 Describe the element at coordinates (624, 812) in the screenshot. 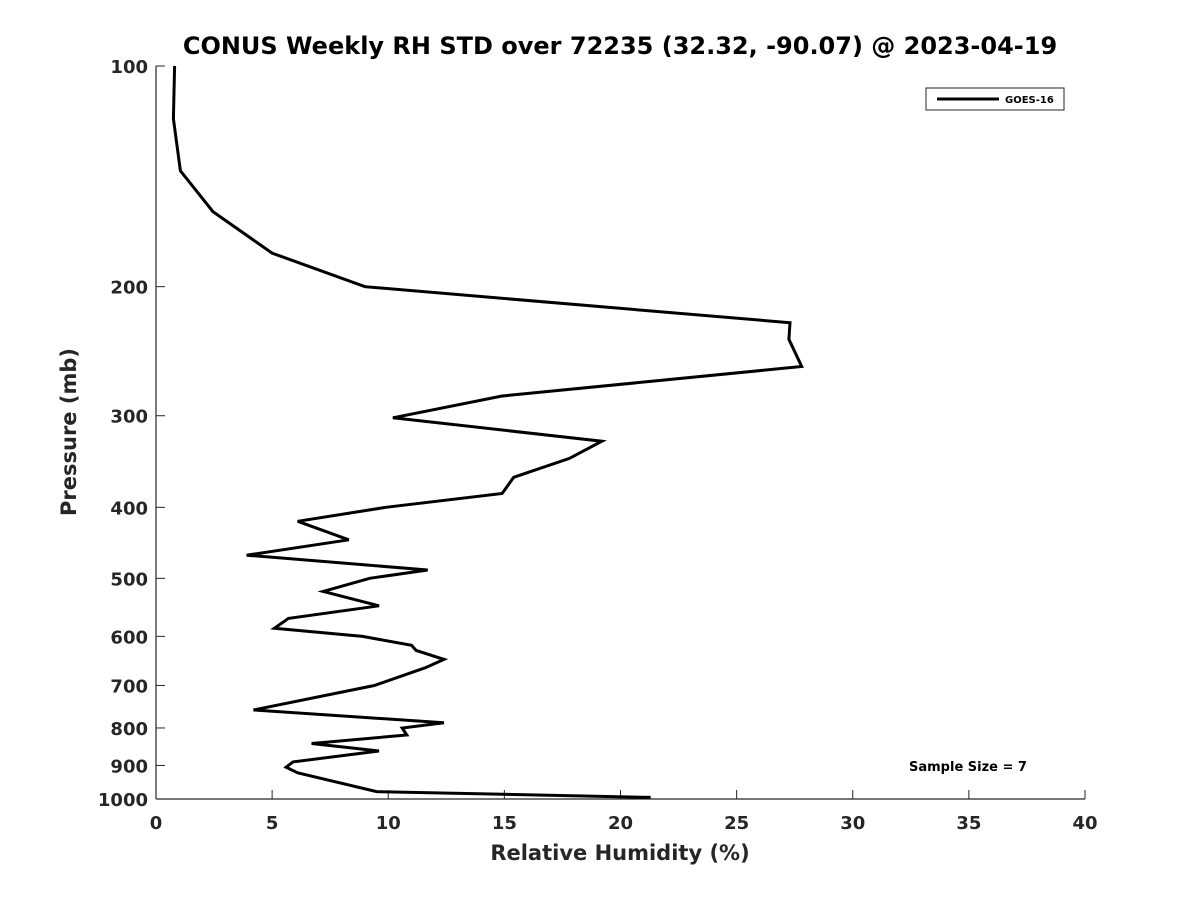

I see `x-axis-ticks: 0 5 10 15 20 25 30 35 40` at that location.